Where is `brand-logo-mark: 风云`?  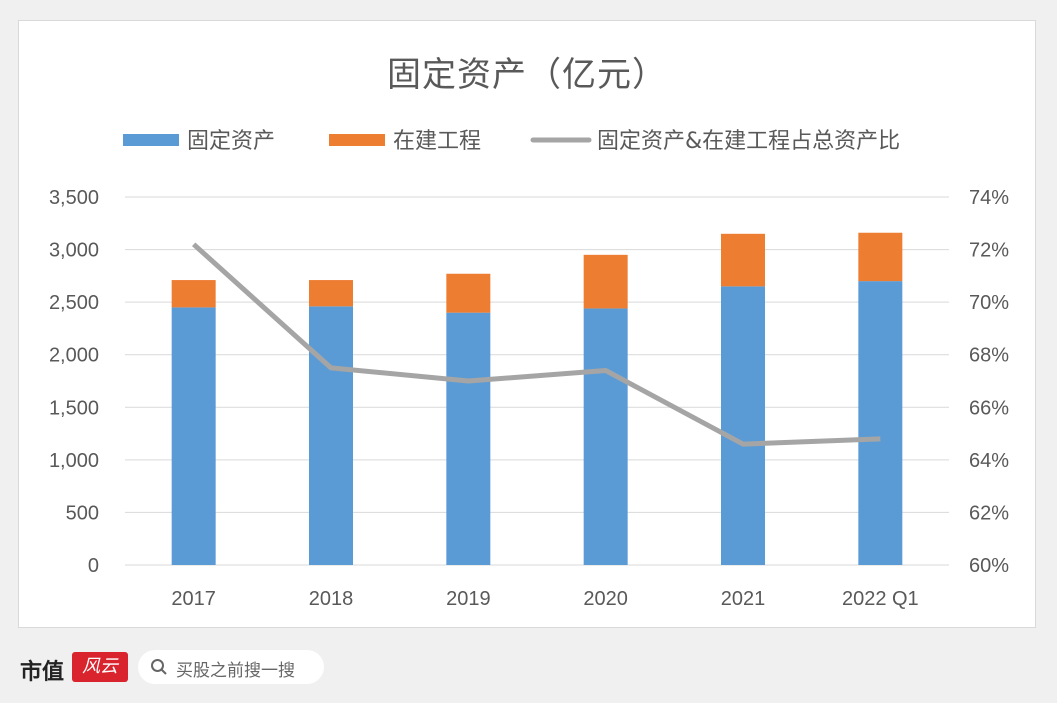 brand-logo-mark: 风云 is located at coordinates (100, 667).